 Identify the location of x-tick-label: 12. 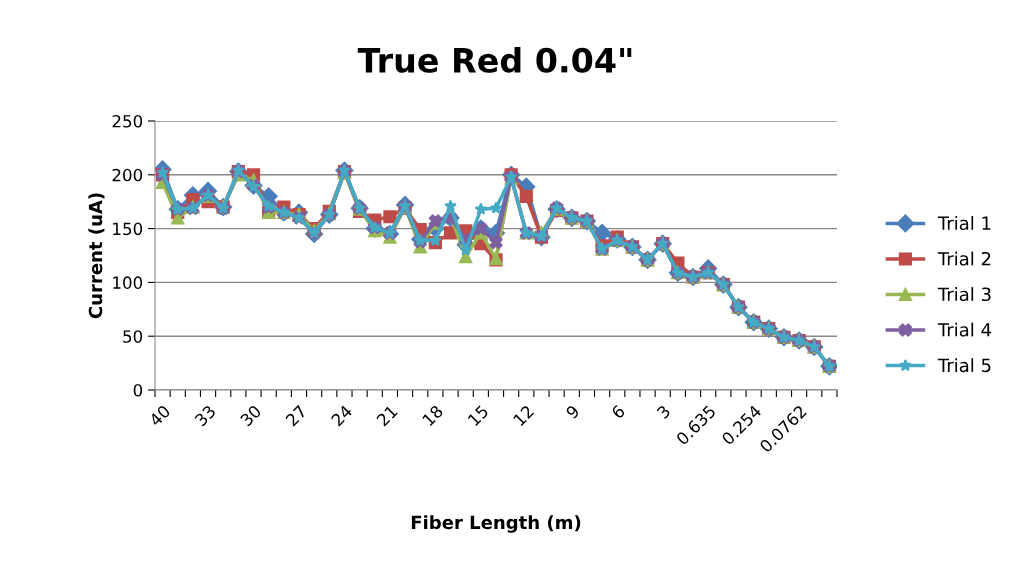
(523, 415).